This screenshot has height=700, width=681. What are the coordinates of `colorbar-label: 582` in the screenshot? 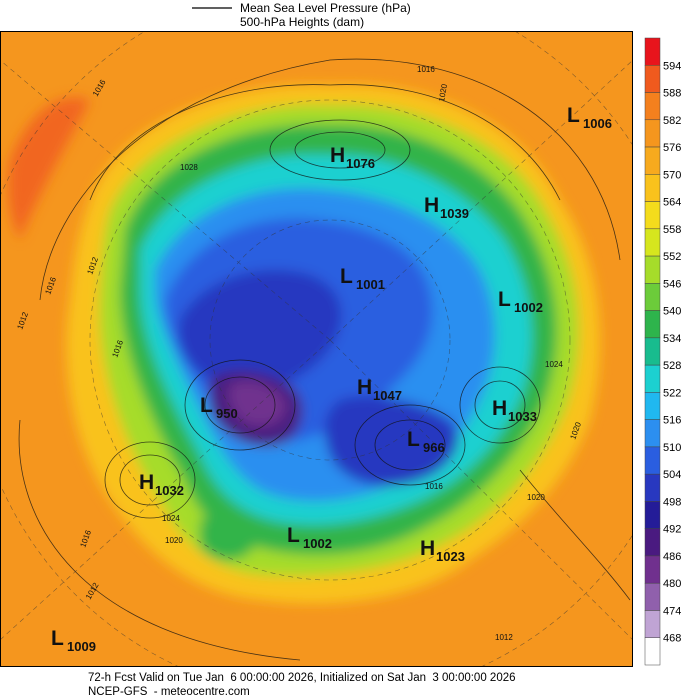 It's located at (672, 121).